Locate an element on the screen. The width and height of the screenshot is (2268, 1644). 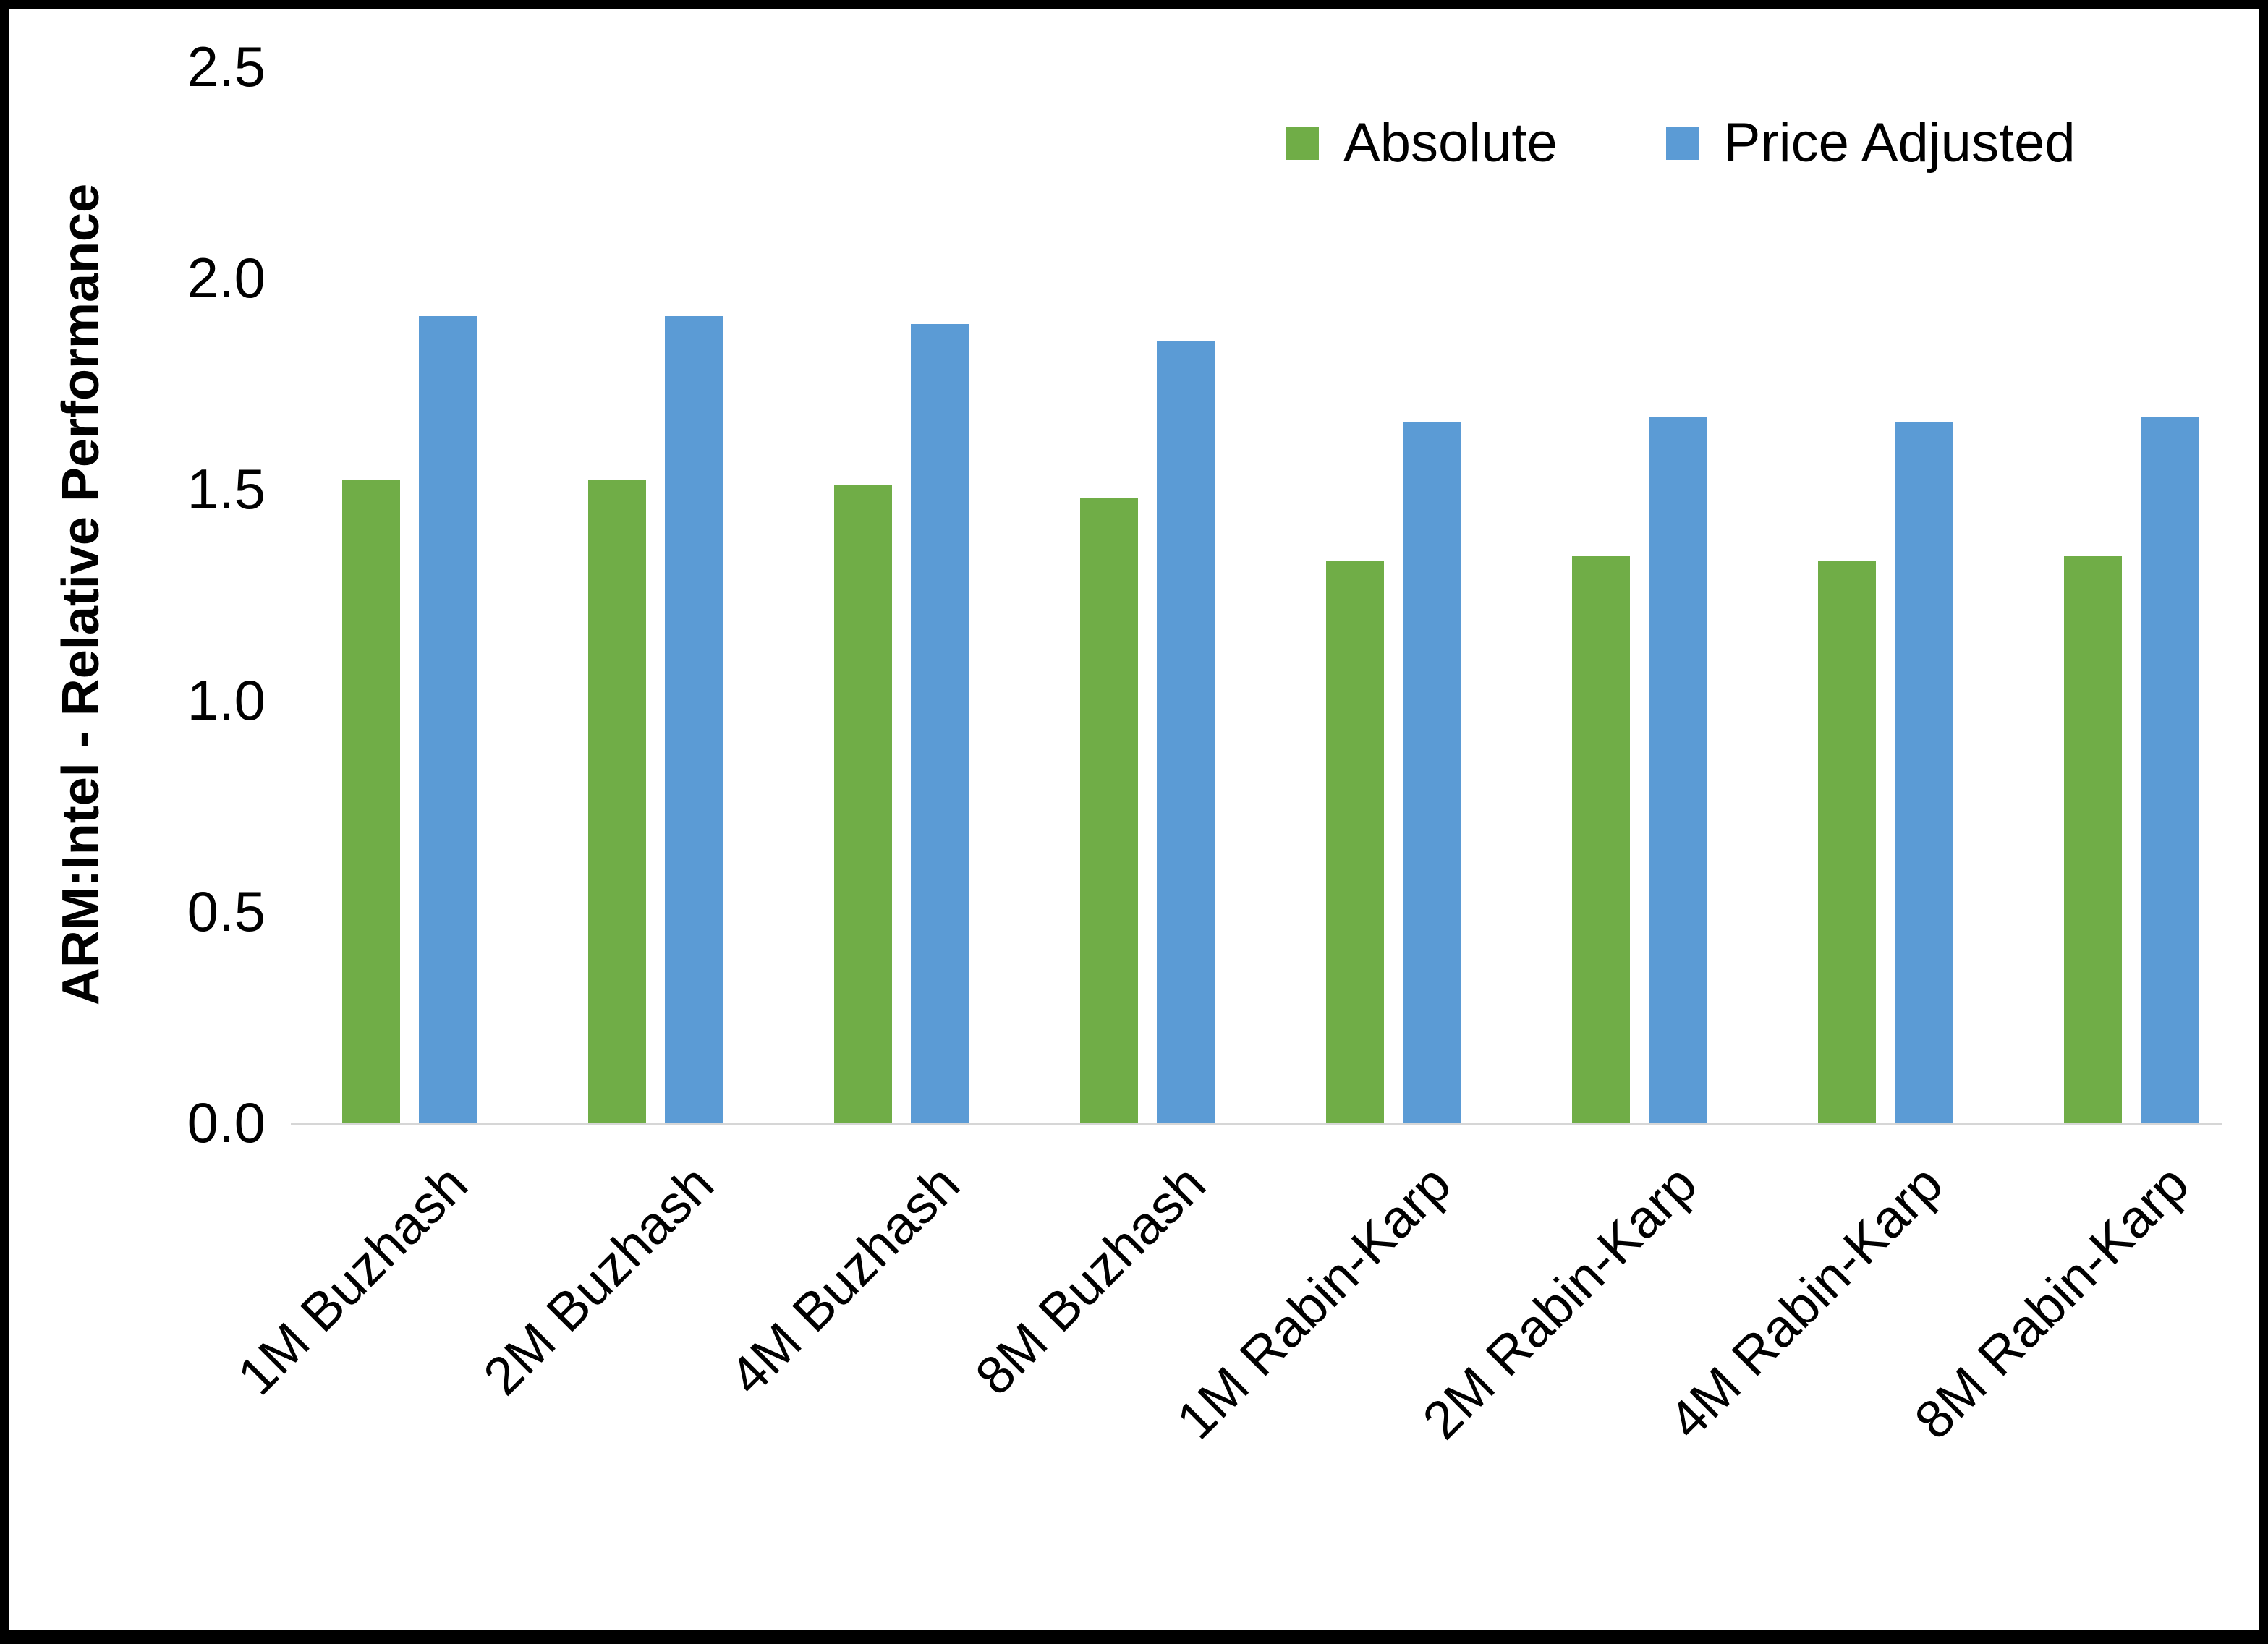
y-axis-title: ARM:Intel - Relative Performance is located at coordinates (81, 594).